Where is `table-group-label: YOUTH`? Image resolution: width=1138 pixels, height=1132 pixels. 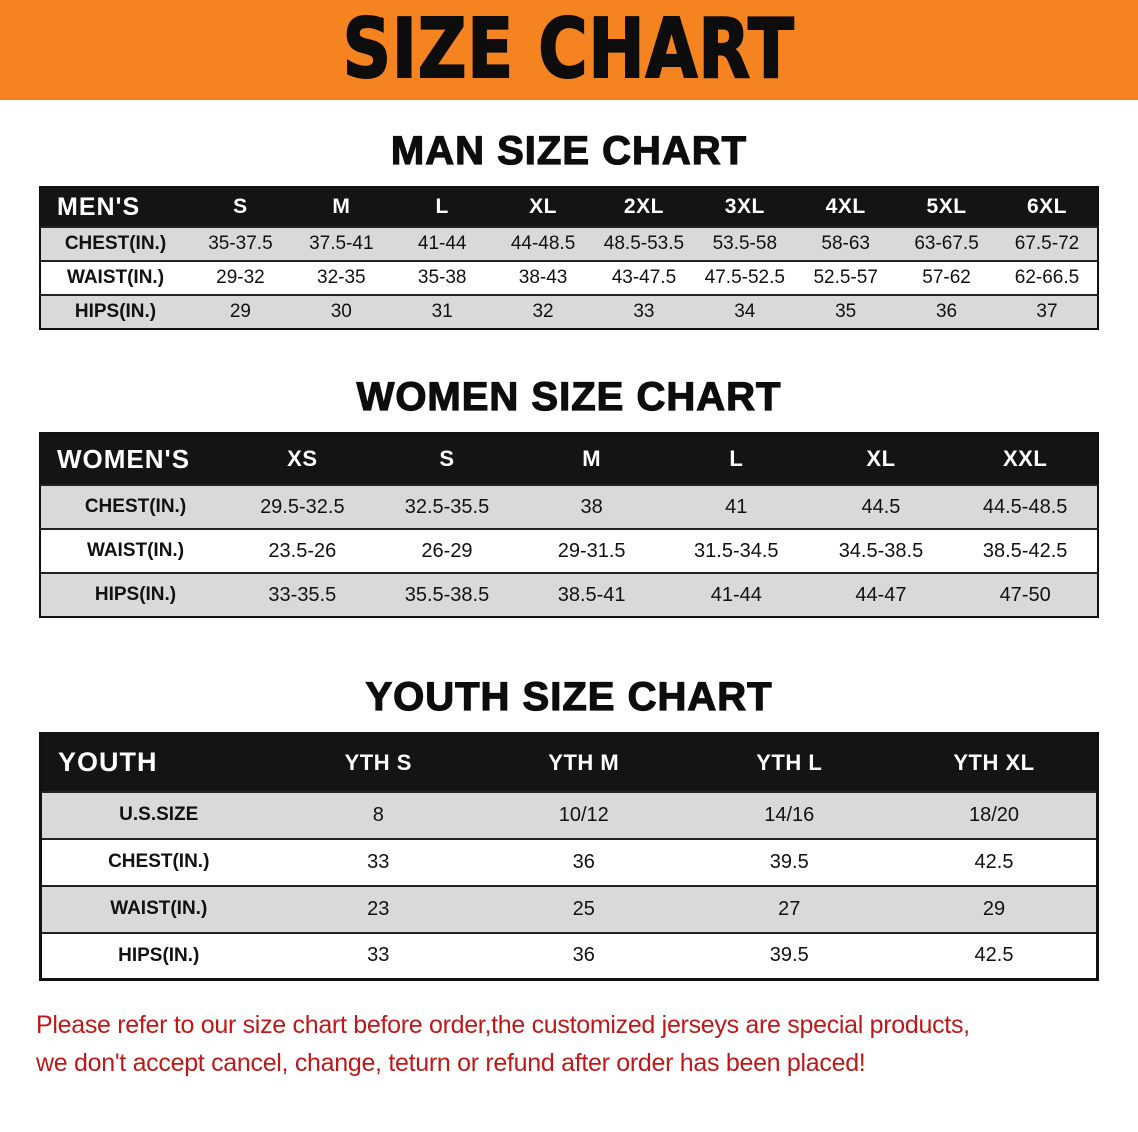
table-group-label: YOUTH is located at coordinates (108, 762).